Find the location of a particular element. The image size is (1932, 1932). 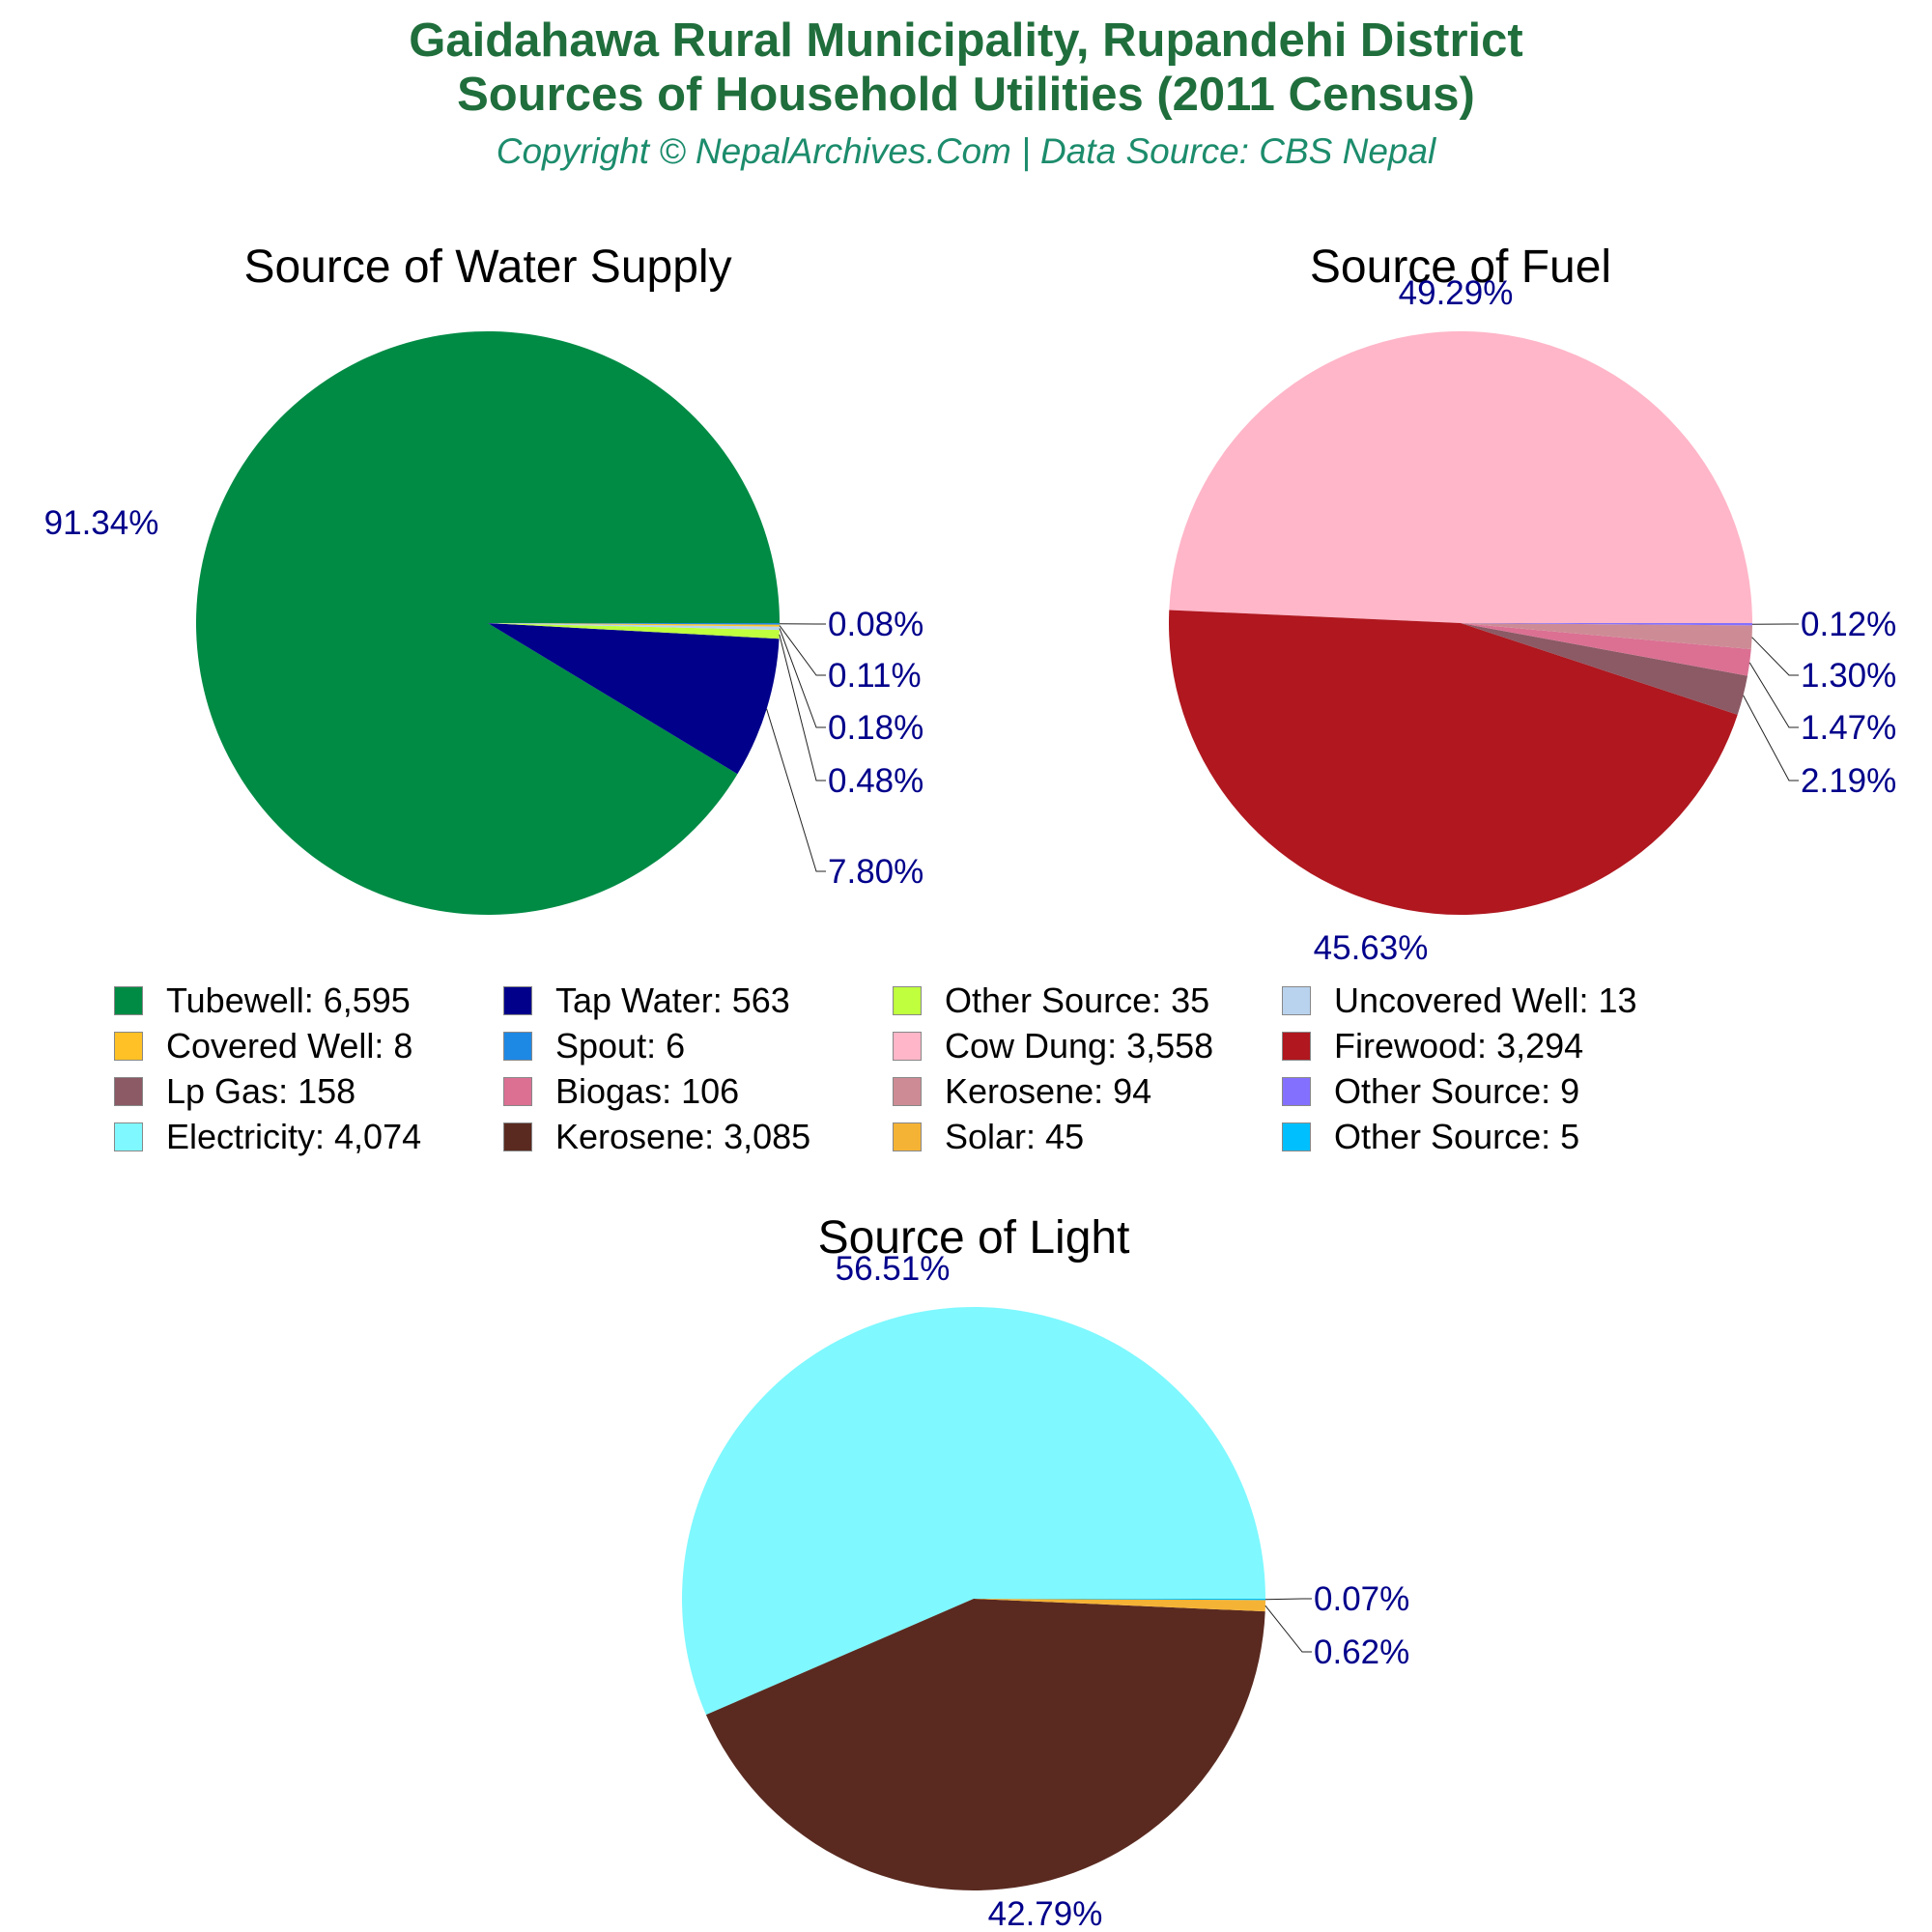

legend-label: Uncovered Well: 13 is located at coordinates (1485, 1000).